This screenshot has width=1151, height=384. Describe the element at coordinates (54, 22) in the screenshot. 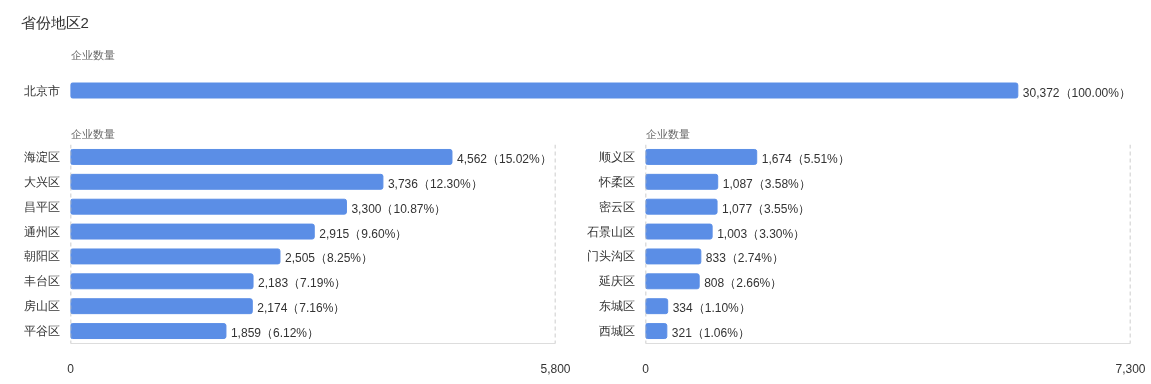

I see `chart-title: 省份地区2` at that location.